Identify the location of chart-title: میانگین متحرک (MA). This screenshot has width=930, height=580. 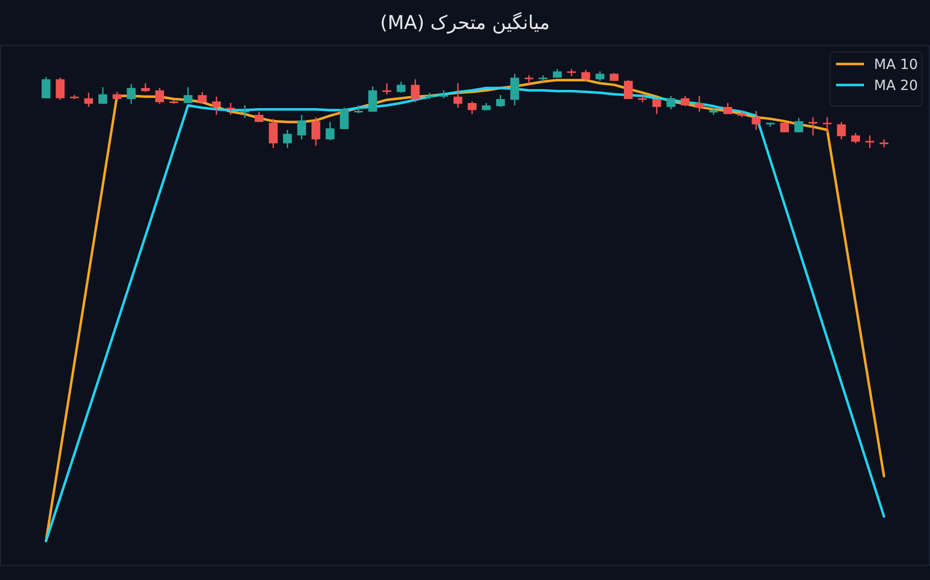
(465, 23).